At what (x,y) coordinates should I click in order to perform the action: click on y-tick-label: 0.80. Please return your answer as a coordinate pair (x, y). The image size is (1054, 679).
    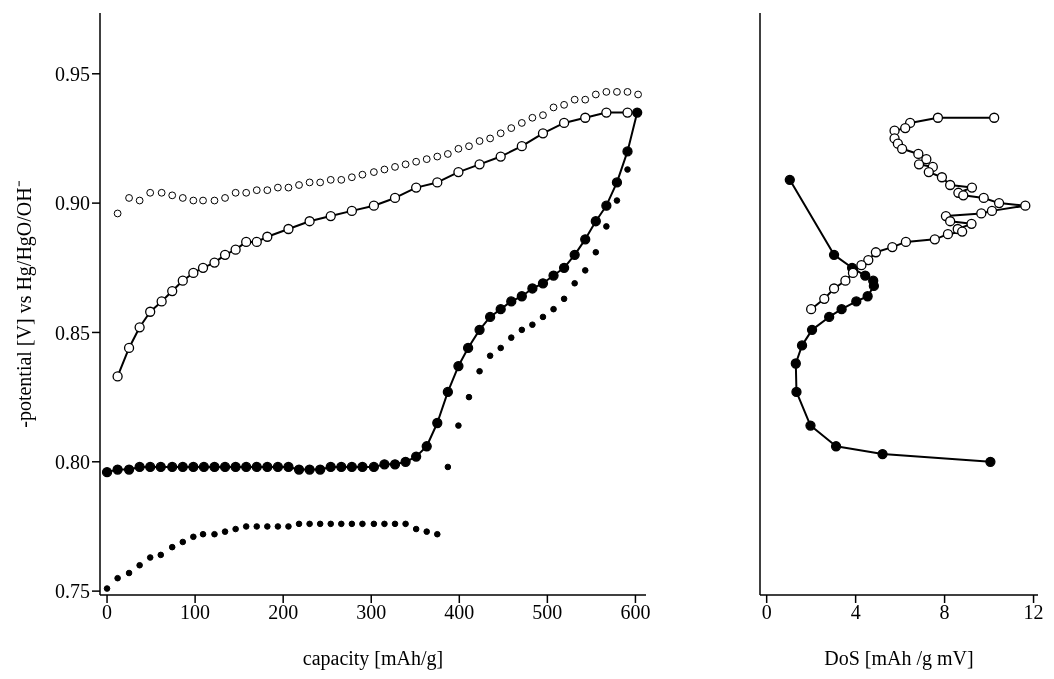
    Looking at the image, I should click on (72, 461).